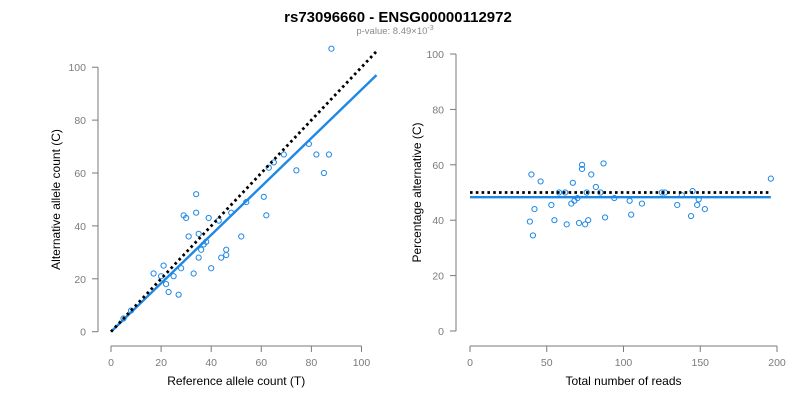 This screenshot has height=400, width=800. I want to click on right-y-tick-label: 0, so click(441, 332).